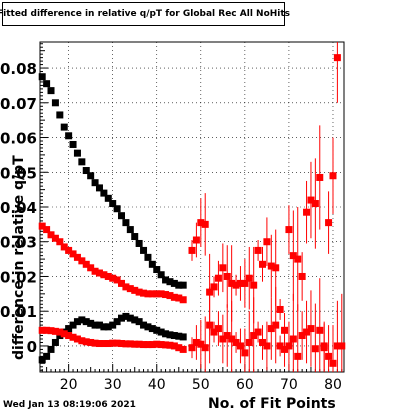  Describe the element at coordinates (245, 385) in the screenshot. I see `x-tick-label: 60` at that location.